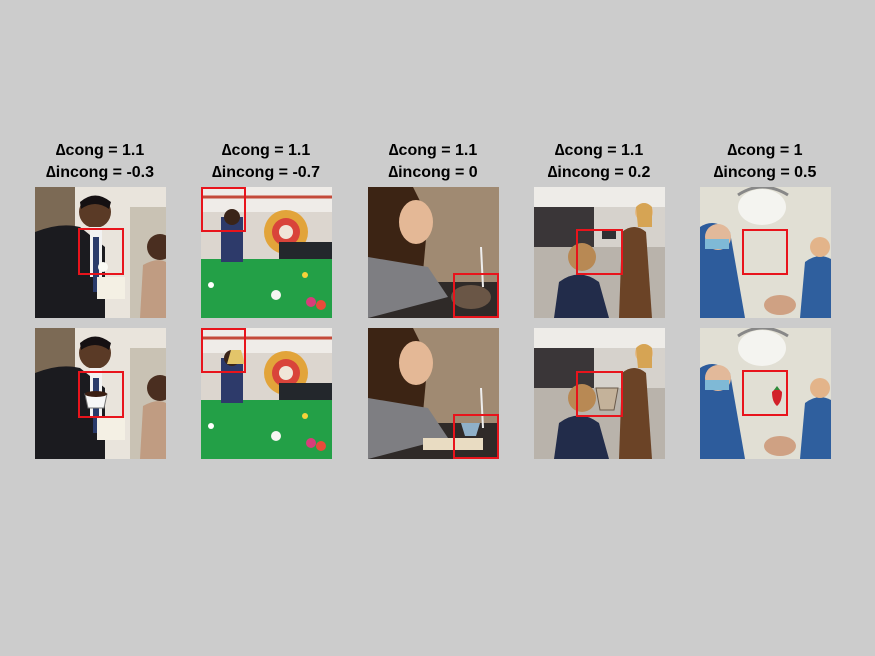  What do you see at coordinates (433, 172) in the screenshot?
I see `delta-incong-label: ∆incong = 0` at bounding box center [433, 172].